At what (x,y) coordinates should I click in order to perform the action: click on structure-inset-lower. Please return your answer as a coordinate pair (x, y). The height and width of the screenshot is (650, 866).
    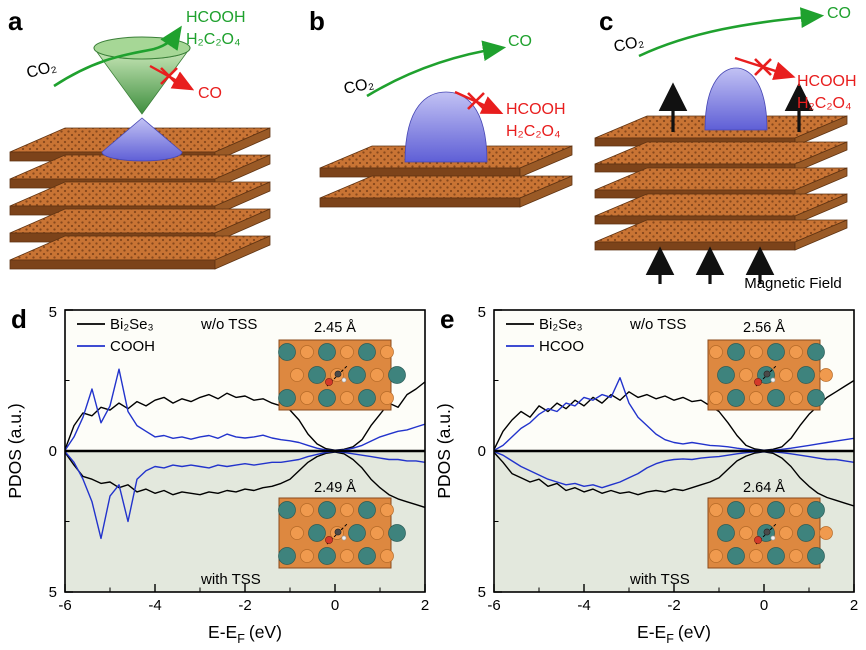
    Looking at the image, I should click on (342, 533).